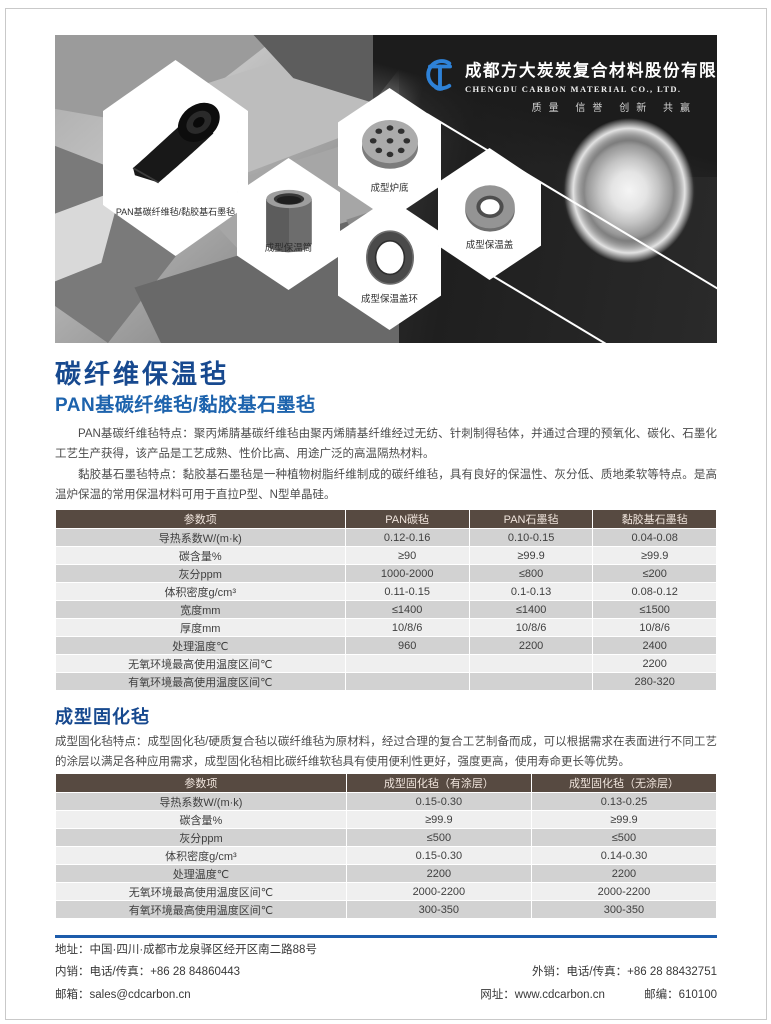 This screenshot has height=1024, width=771. I want to click on param-cell: 处理温度℃, so click(200, 645).